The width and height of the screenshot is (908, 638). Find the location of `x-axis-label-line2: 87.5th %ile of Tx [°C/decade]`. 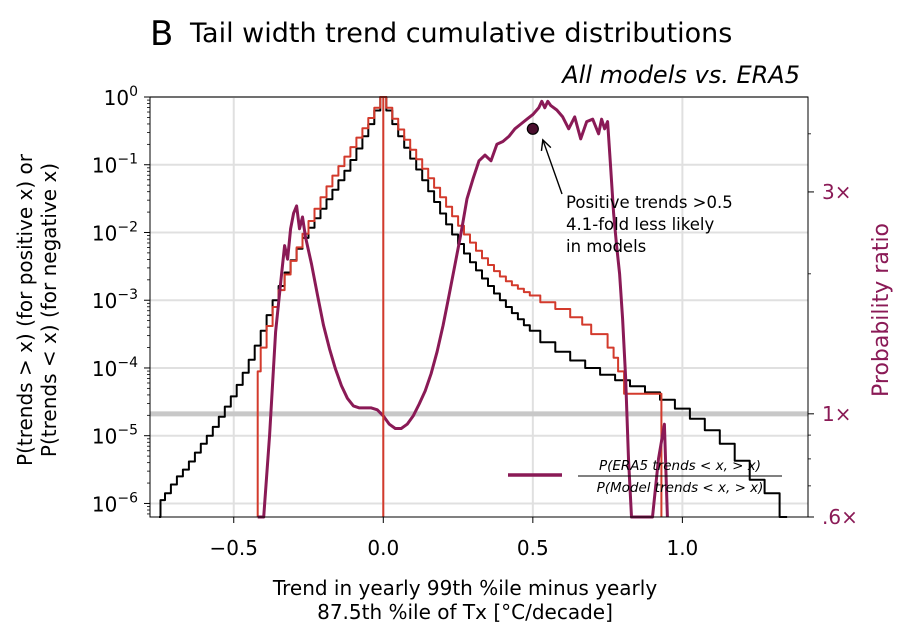

x-axis-label-line2: 87.5th %ile of Tx [°C/decade] is located at coordinates (465, 612).